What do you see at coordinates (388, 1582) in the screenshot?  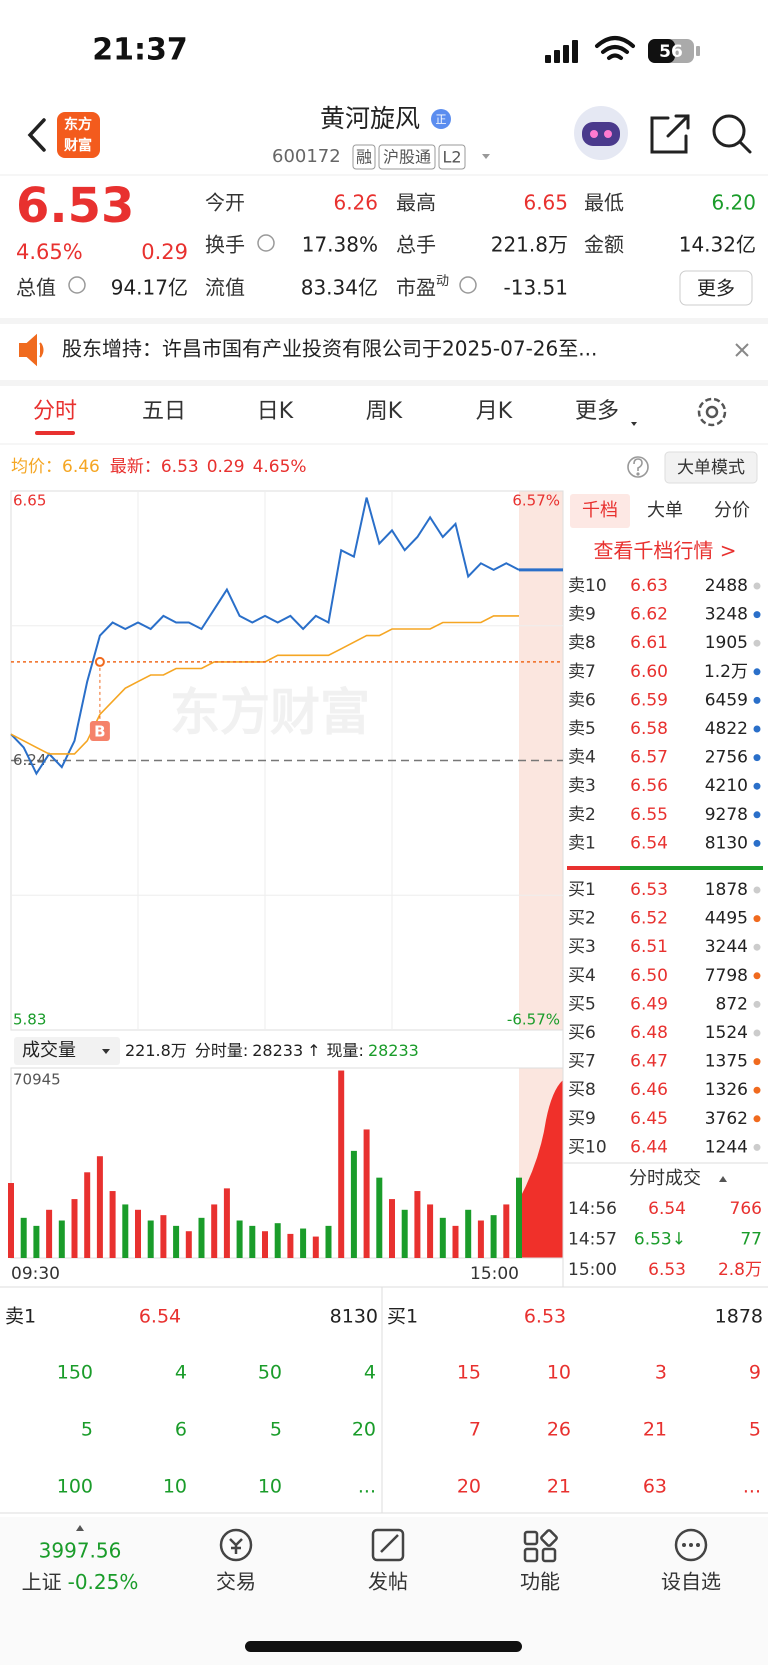 I see `nav-item: 发帖` at bounding box center [388, 1582].